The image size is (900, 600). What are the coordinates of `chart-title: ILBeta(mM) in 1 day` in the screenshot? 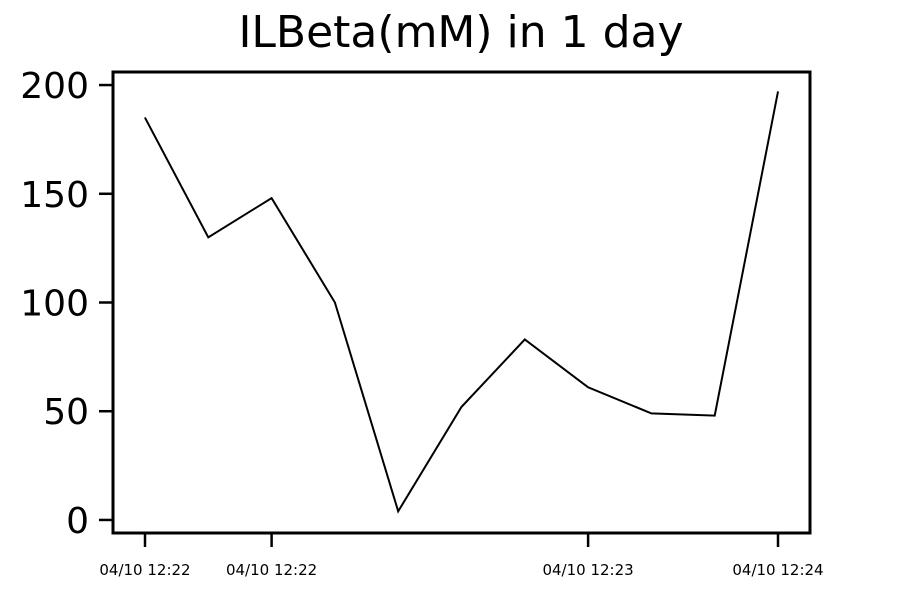 It's located at (460, 32).